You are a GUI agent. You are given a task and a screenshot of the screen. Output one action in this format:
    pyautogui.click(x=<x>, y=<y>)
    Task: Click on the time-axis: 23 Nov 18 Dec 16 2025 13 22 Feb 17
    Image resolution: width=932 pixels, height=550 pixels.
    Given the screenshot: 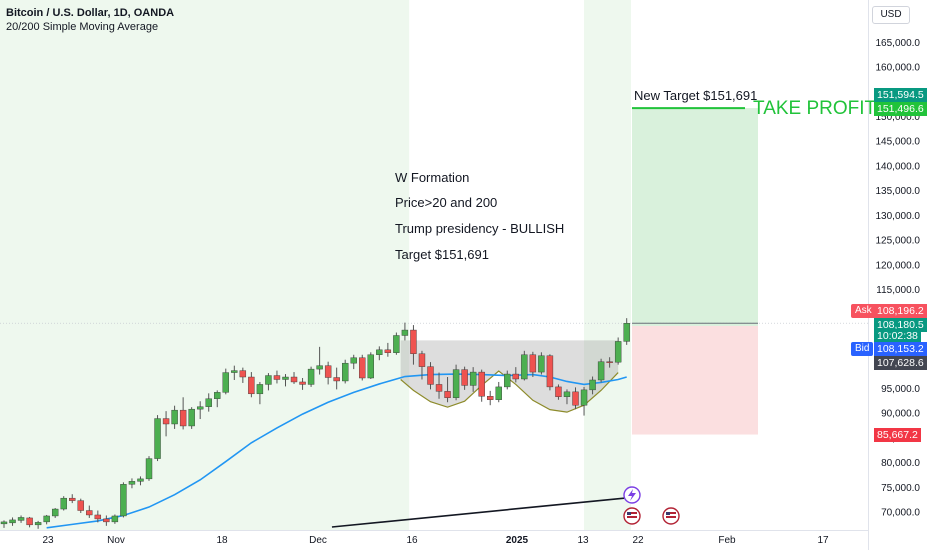 What is the action you would take?
    pyautogui.click(x=435, y=540)
    